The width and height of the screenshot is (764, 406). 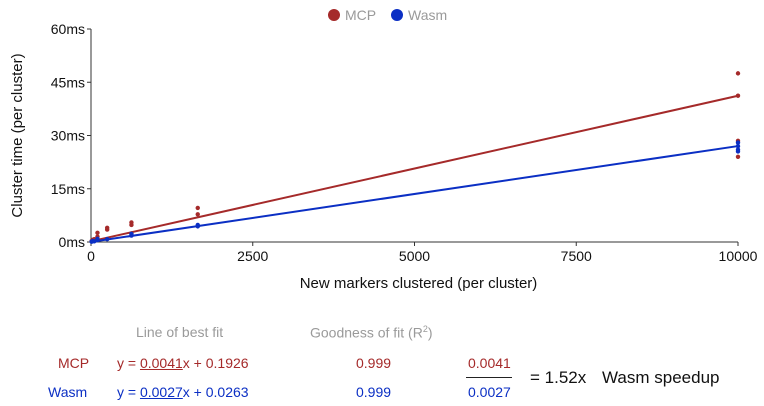 What do you see at coordinates (738, 256) in the screenshot?
I see `x-tick-label: 10000` at bounding box center [738, 256].